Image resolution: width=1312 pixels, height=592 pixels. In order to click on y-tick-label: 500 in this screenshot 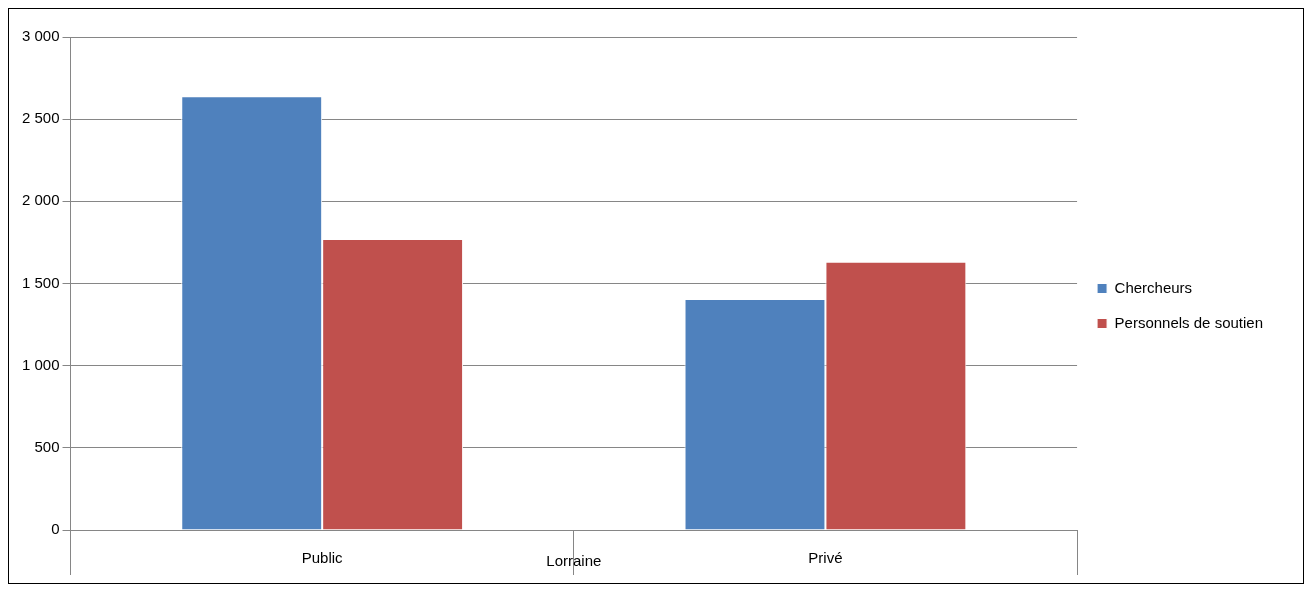, I will do `click(47, 446)`.